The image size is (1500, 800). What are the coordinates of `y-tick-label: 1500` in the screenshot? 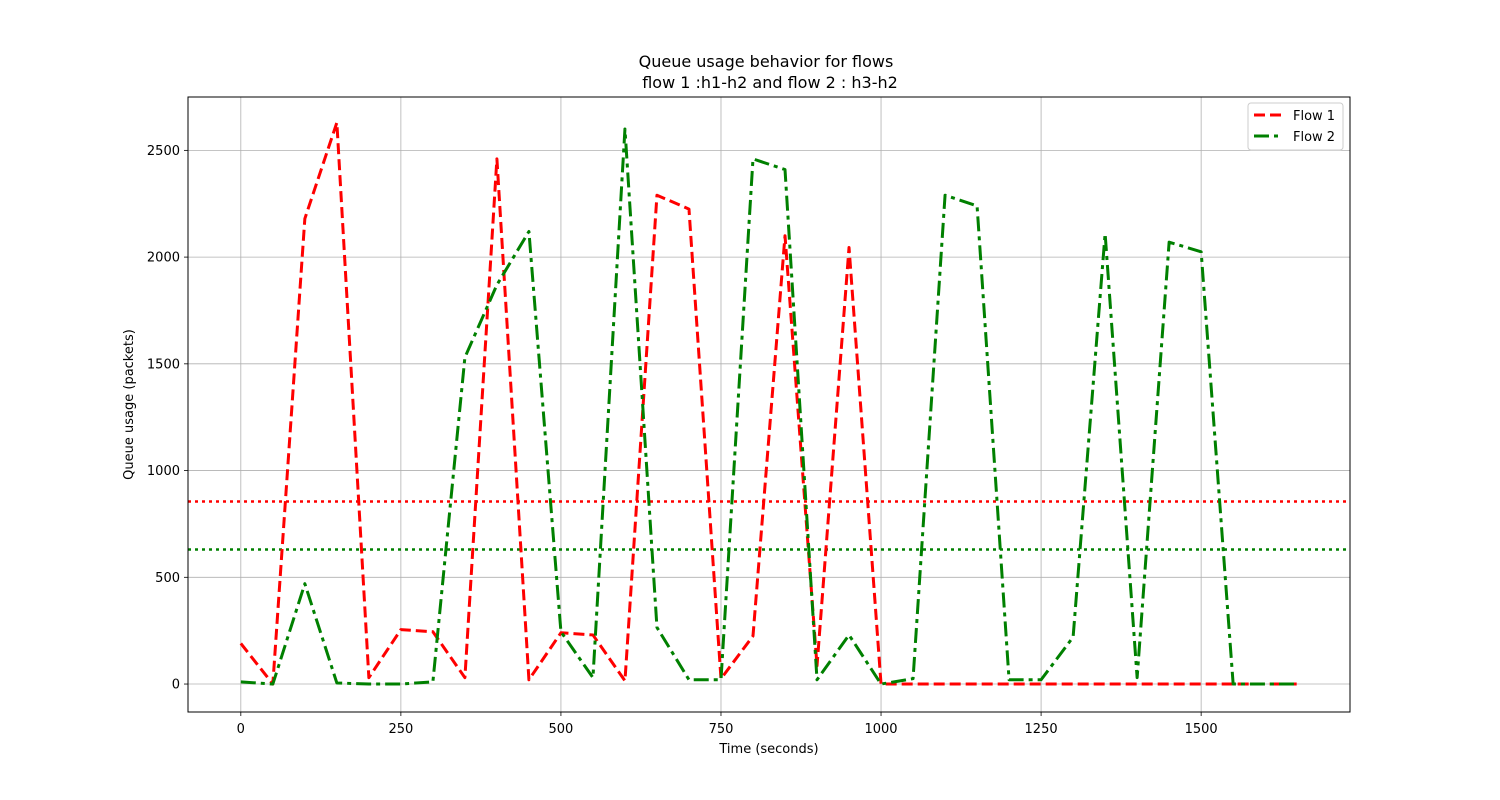 It's located at (163, 364).